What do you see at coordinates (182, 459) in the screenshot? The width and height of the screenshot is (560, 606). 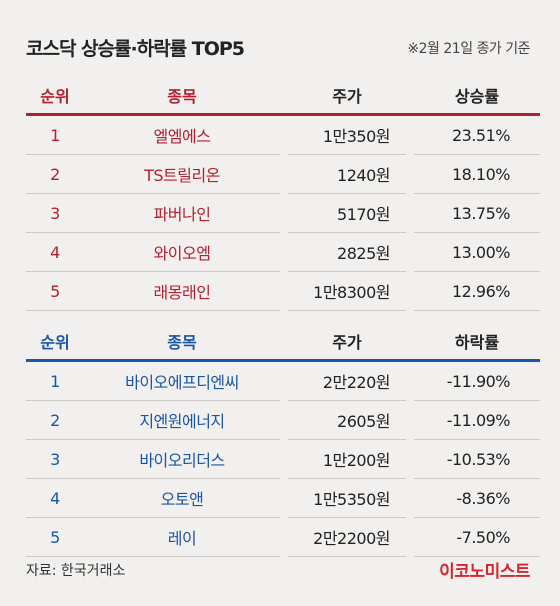 I see `stock-name-cell: 바이오리더스` at bounding box center [182, 459].